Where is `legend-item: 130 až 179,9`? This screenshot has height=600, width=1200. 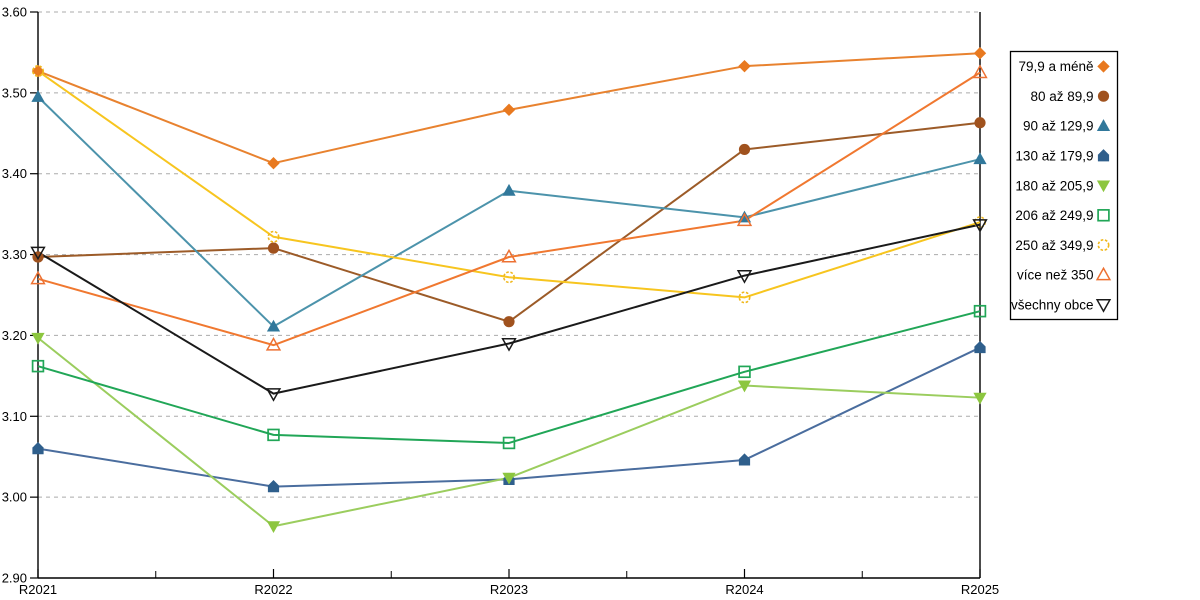
legend-item: 130 až 179,9 is located at coordinates (1062, 156).